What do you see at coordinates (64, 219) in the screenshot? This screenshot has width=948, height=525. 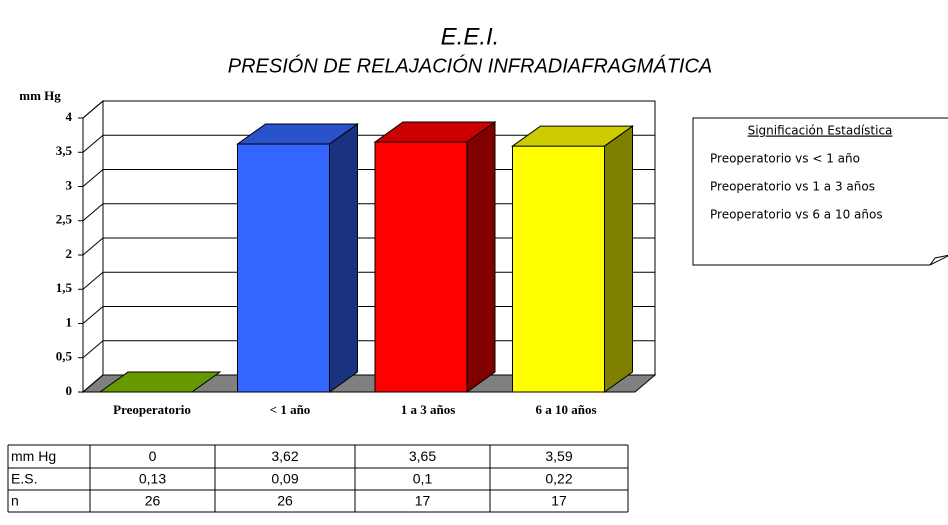 I see `y-tick-label: 2,5` at bounding box center [64, 219].